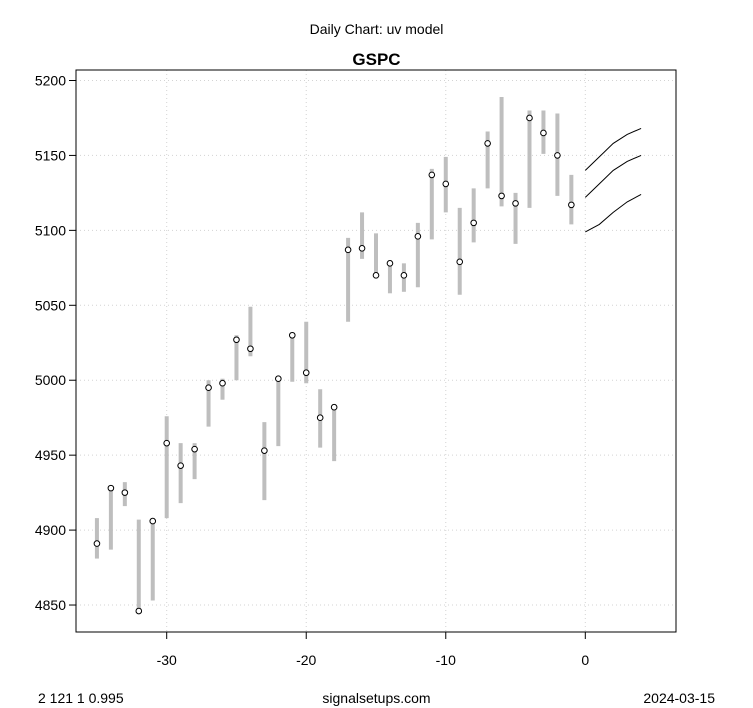 The image size is (753, 708). What do you see at coordinates (50, 305) in the screenshot?
I see `y-tick-label: 5050` at bounding box center [50, 305].